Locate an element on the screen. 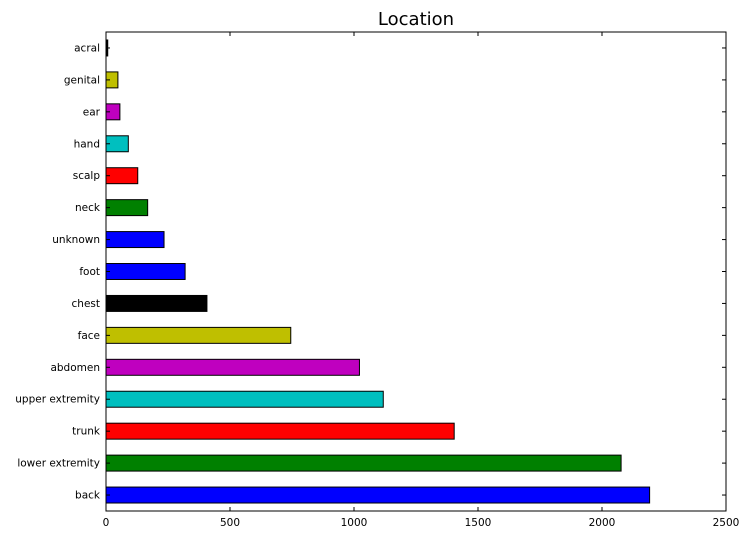  y-tick-label: scalp is located at coordinates (87, 176).